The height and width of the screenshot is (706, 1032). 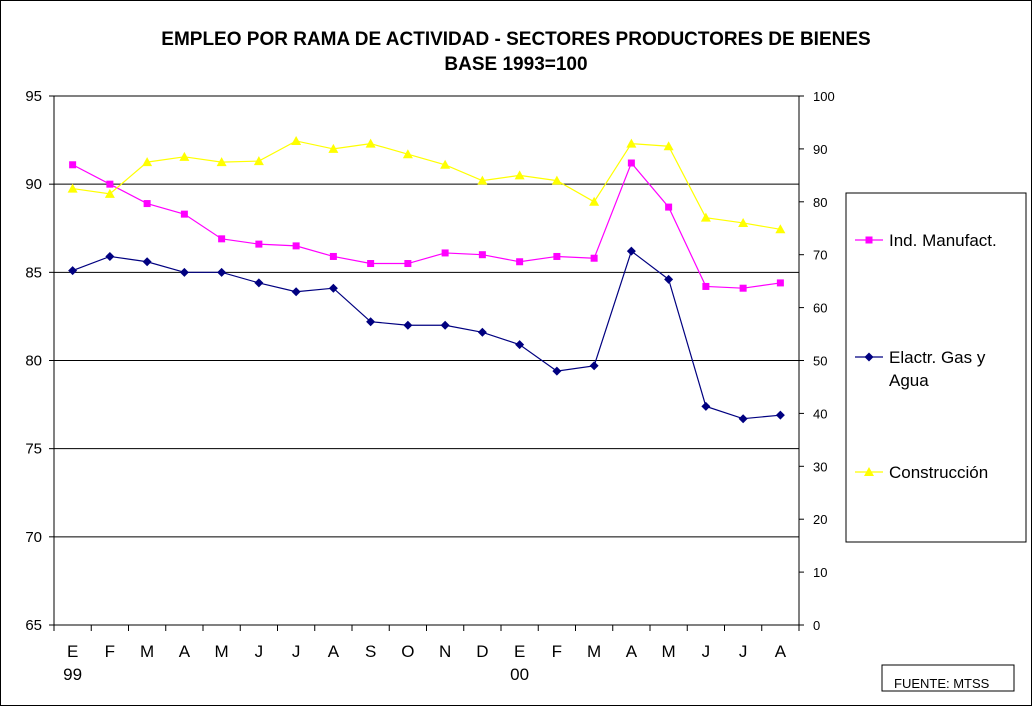 What do you see at coordinates (407, 651) in the screenshot?
I see `x-tick-label: O` at bounding box center [407, 651].